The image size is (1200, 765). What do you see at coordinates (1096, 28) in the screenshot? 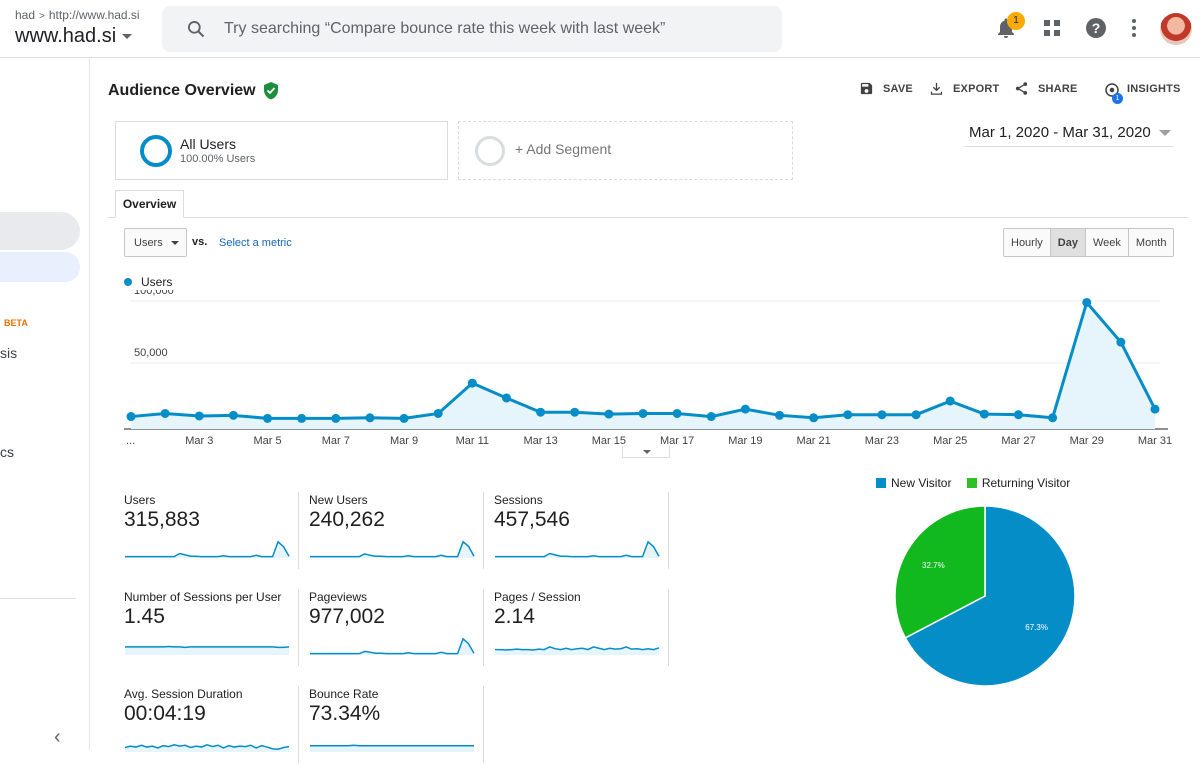
I see `help-icon: ?` at bounding box center [1096, 28].